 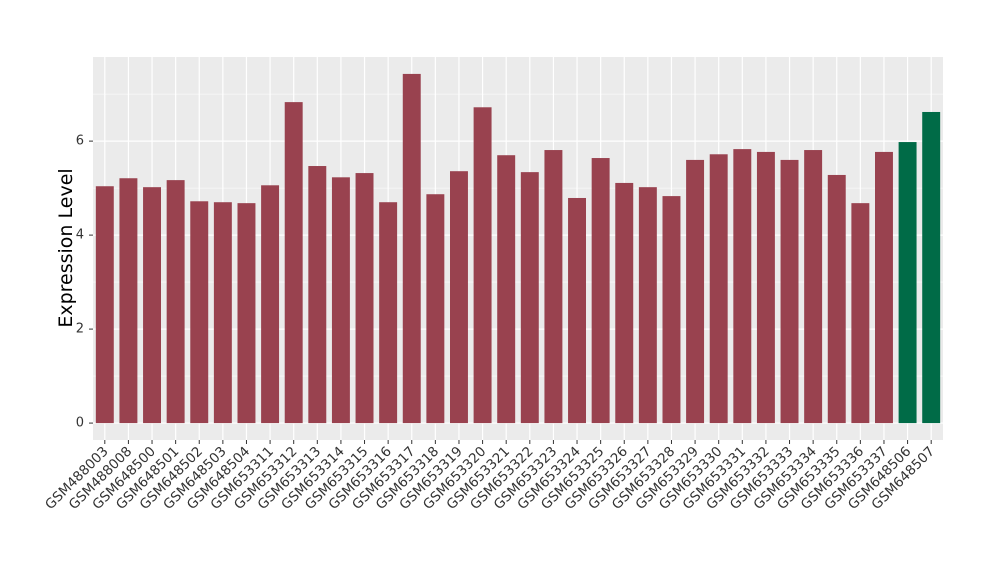 What do you see at coordinates (80, 423) in the screenshot?
I see `y-tick-label: 0` at bounding box center [80, 423].